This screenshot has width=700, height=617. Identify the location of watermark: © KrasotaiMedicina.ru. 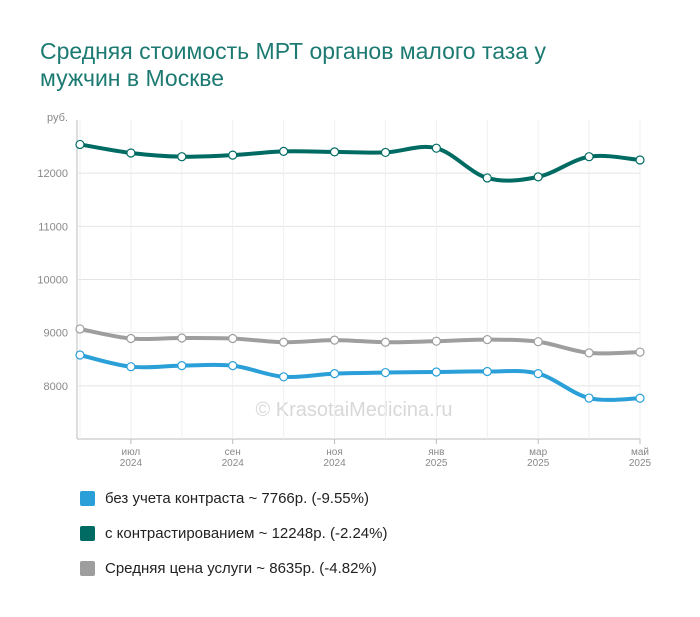
(353, 410).